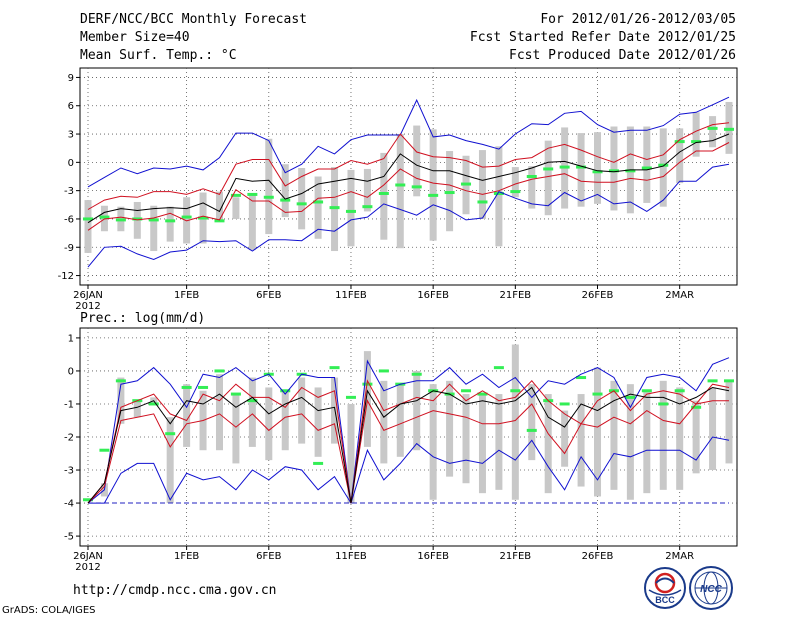  I want to click on temp-xtick-label: 11FEB, so click(351, 295).